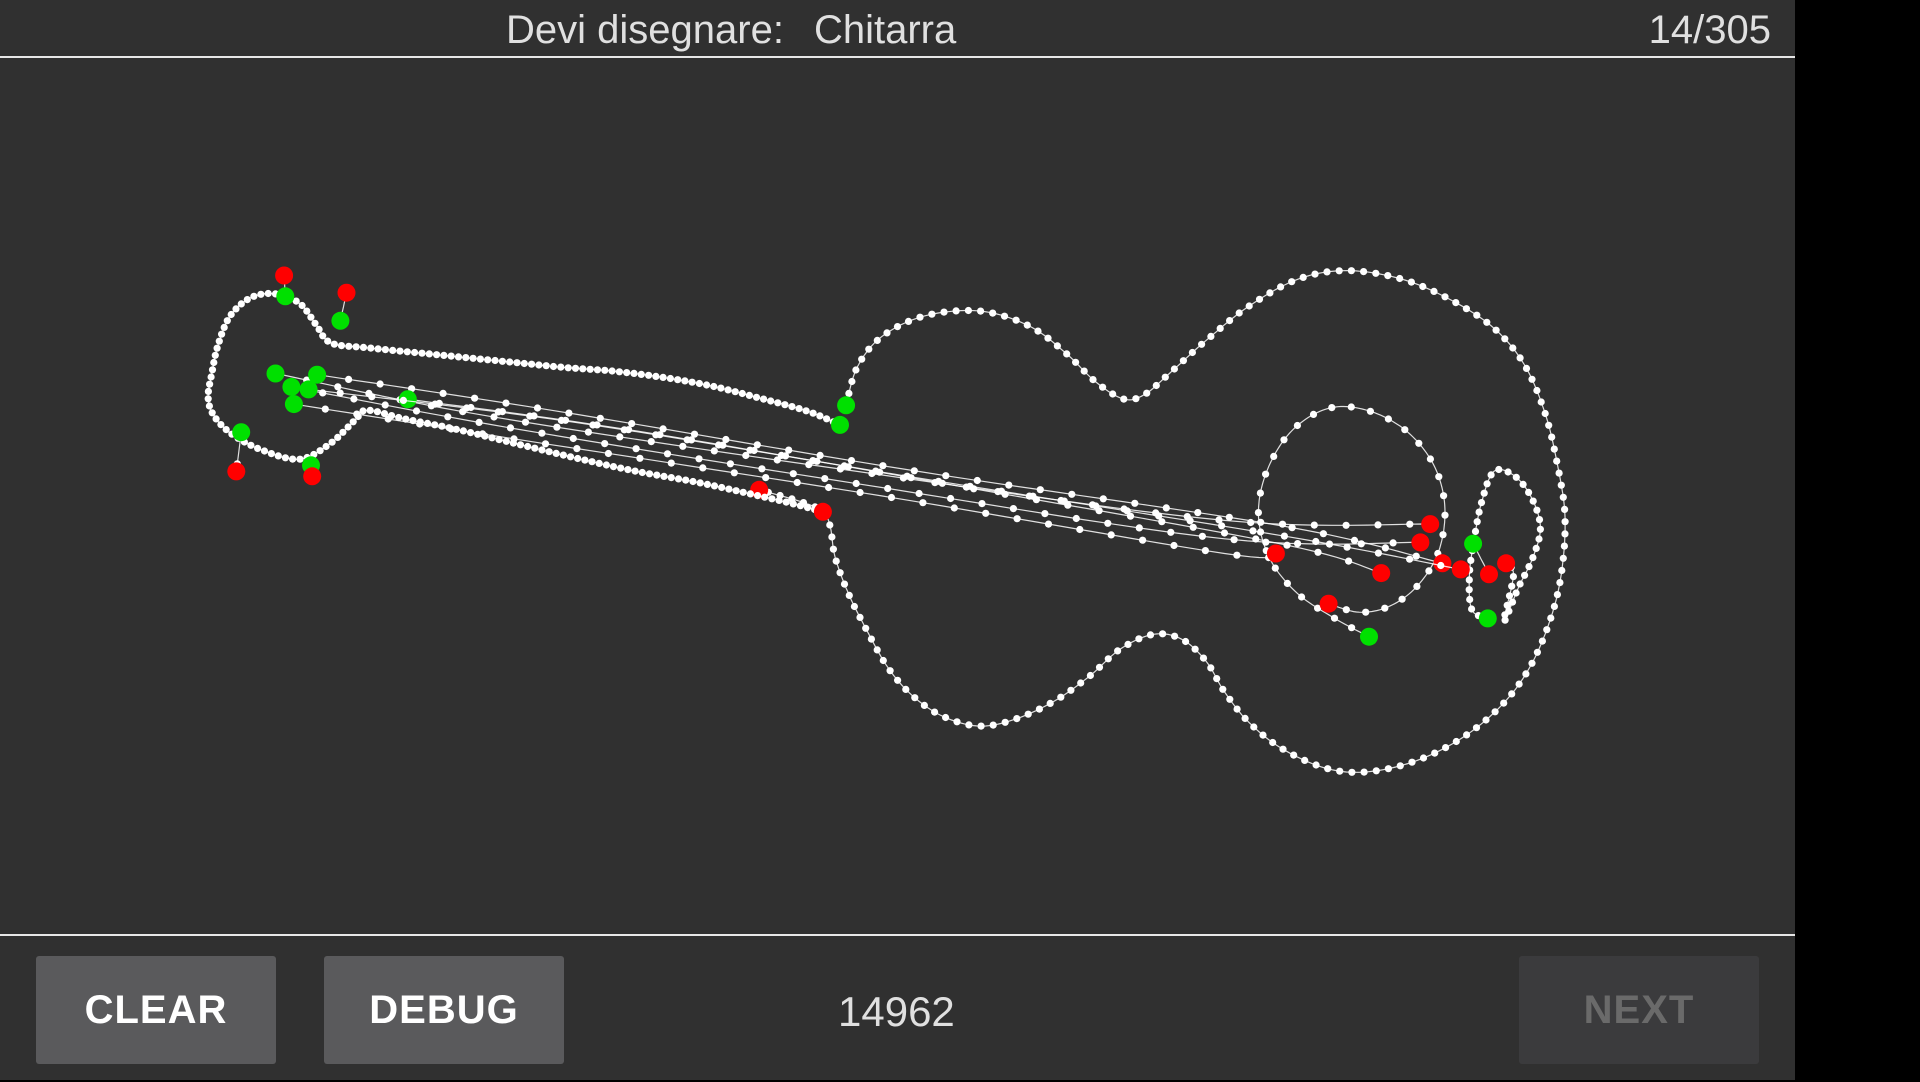 The height and width of the screenshot is (1082, 1920). I want to click on debug-button: DEBUG, so click(444, 1010).